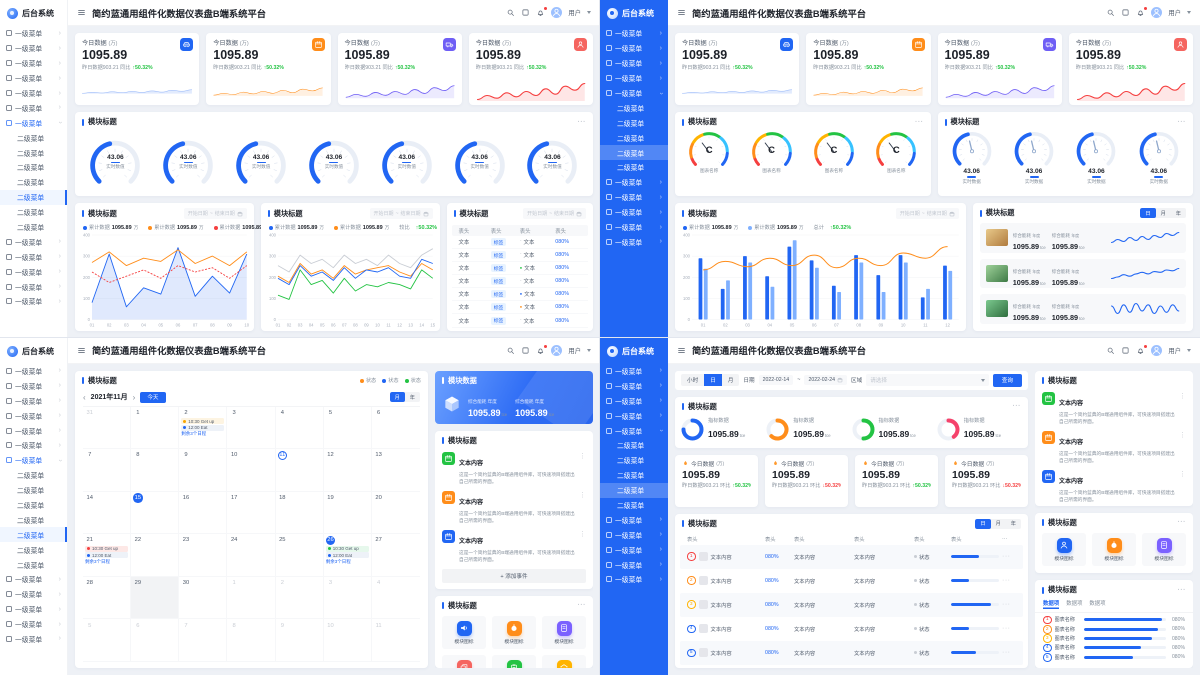 This screenshot has height=675, width=1200. I want to click on calendar-day-cell: 9, so click(203, 470).